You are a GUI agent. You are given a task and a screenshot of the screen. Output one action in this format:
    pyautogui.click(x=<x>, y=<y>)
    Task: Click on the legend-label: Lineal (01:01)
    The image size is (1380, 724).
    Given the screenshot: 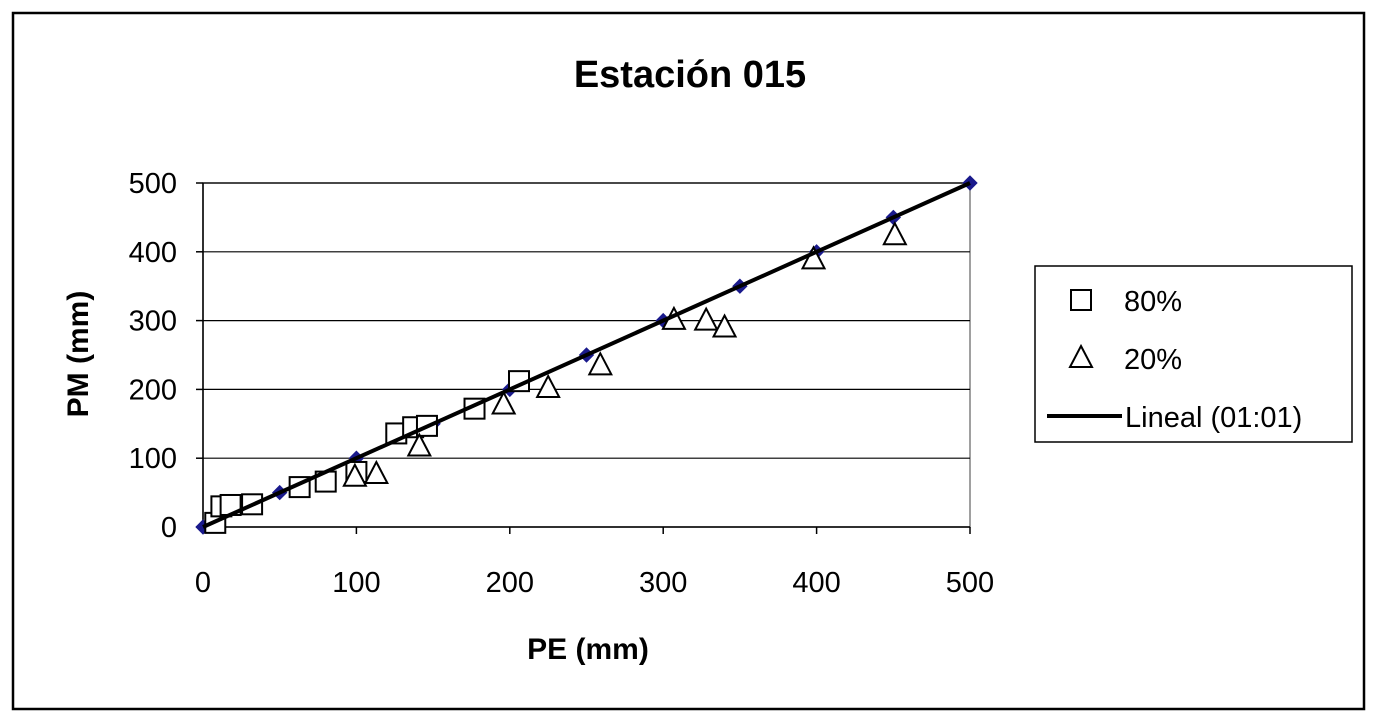 What is the action you would take?
    pyautogui.click(x=1213, y=418)
    